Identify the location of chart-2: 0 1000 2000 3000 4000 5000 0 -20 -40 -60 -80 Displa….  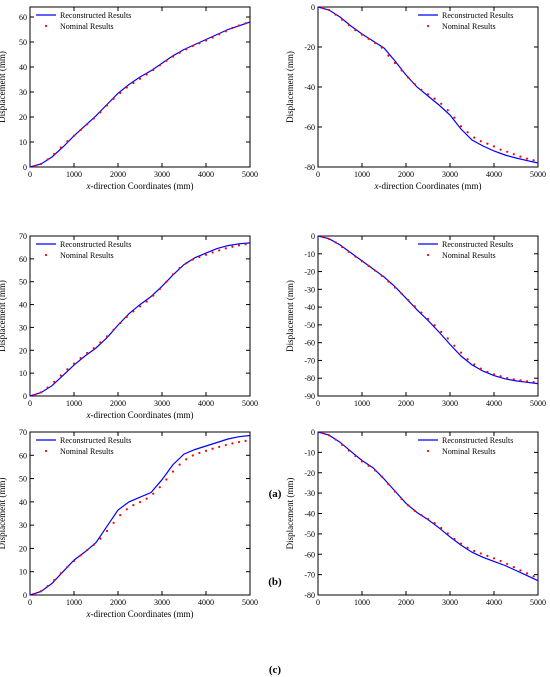
(415, 97).